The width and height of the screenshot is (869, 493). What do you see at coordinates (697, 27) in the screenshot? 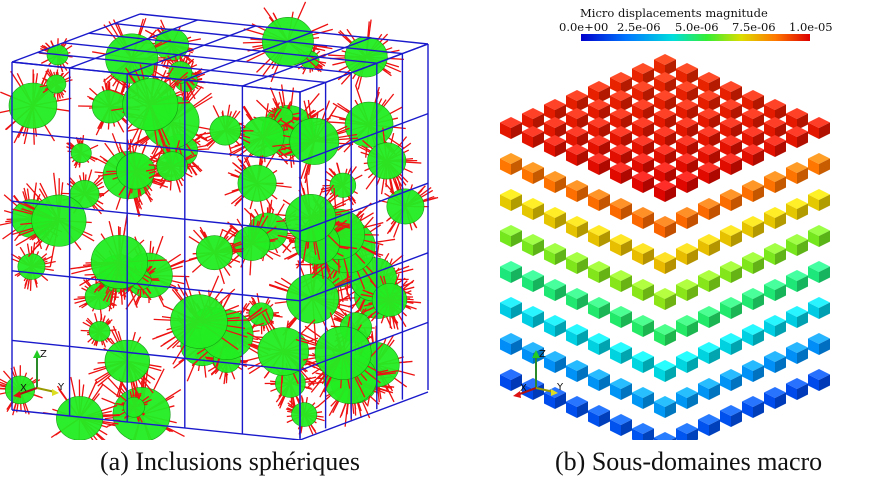
I see `colorbar-tick-2: 5.0e-06` at bounding box center [697, 27].